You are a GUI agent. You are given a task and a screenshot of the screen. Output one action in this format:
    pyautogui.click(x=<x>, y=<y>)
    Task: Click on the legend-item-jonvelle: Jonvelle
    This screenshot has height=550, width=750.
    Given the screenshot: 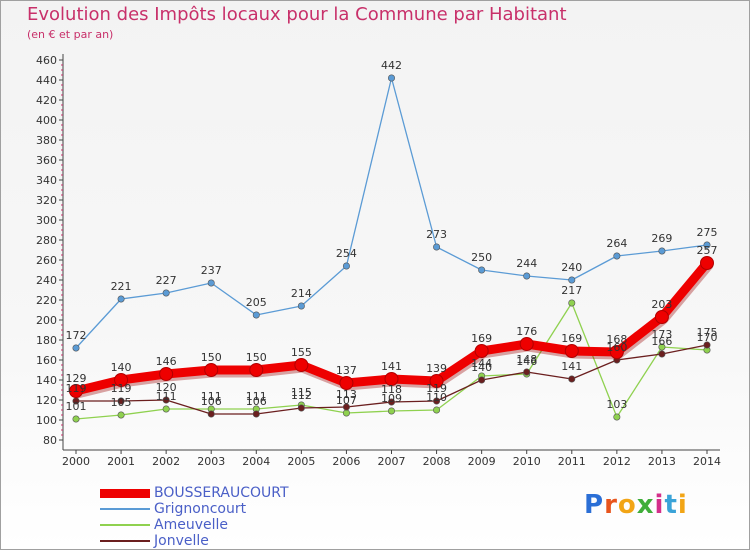 What is the action you would take?
    pyautogui.click(x=194, y=541)
    